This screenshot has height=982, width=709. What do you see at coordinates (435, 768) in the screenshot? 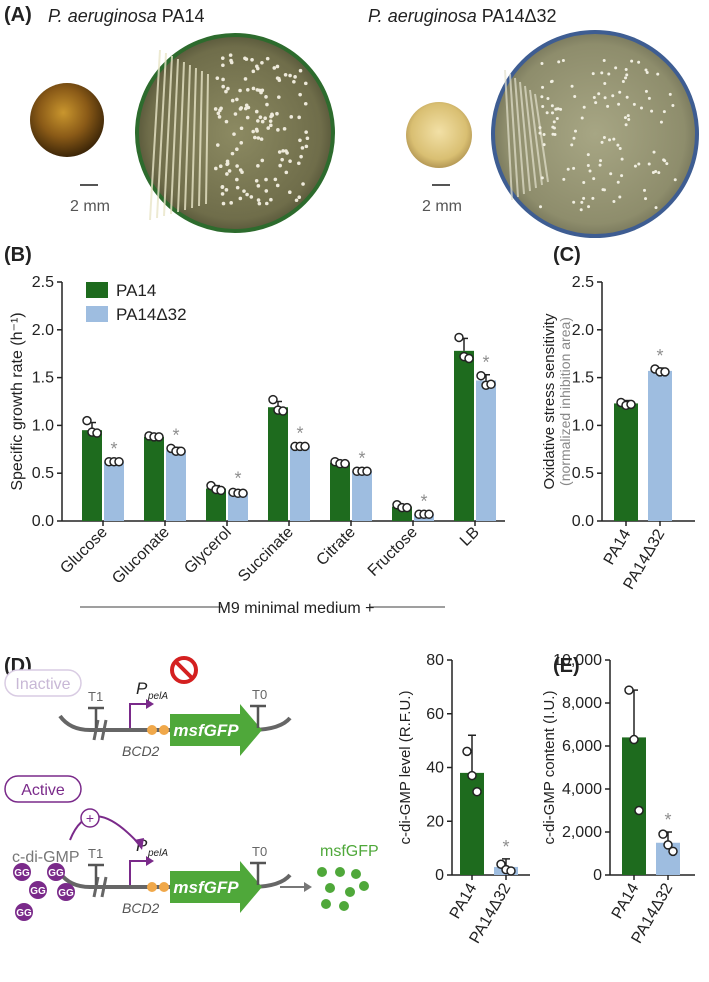
I see `y-tick-label: 40` at bounding box center [435, 768].